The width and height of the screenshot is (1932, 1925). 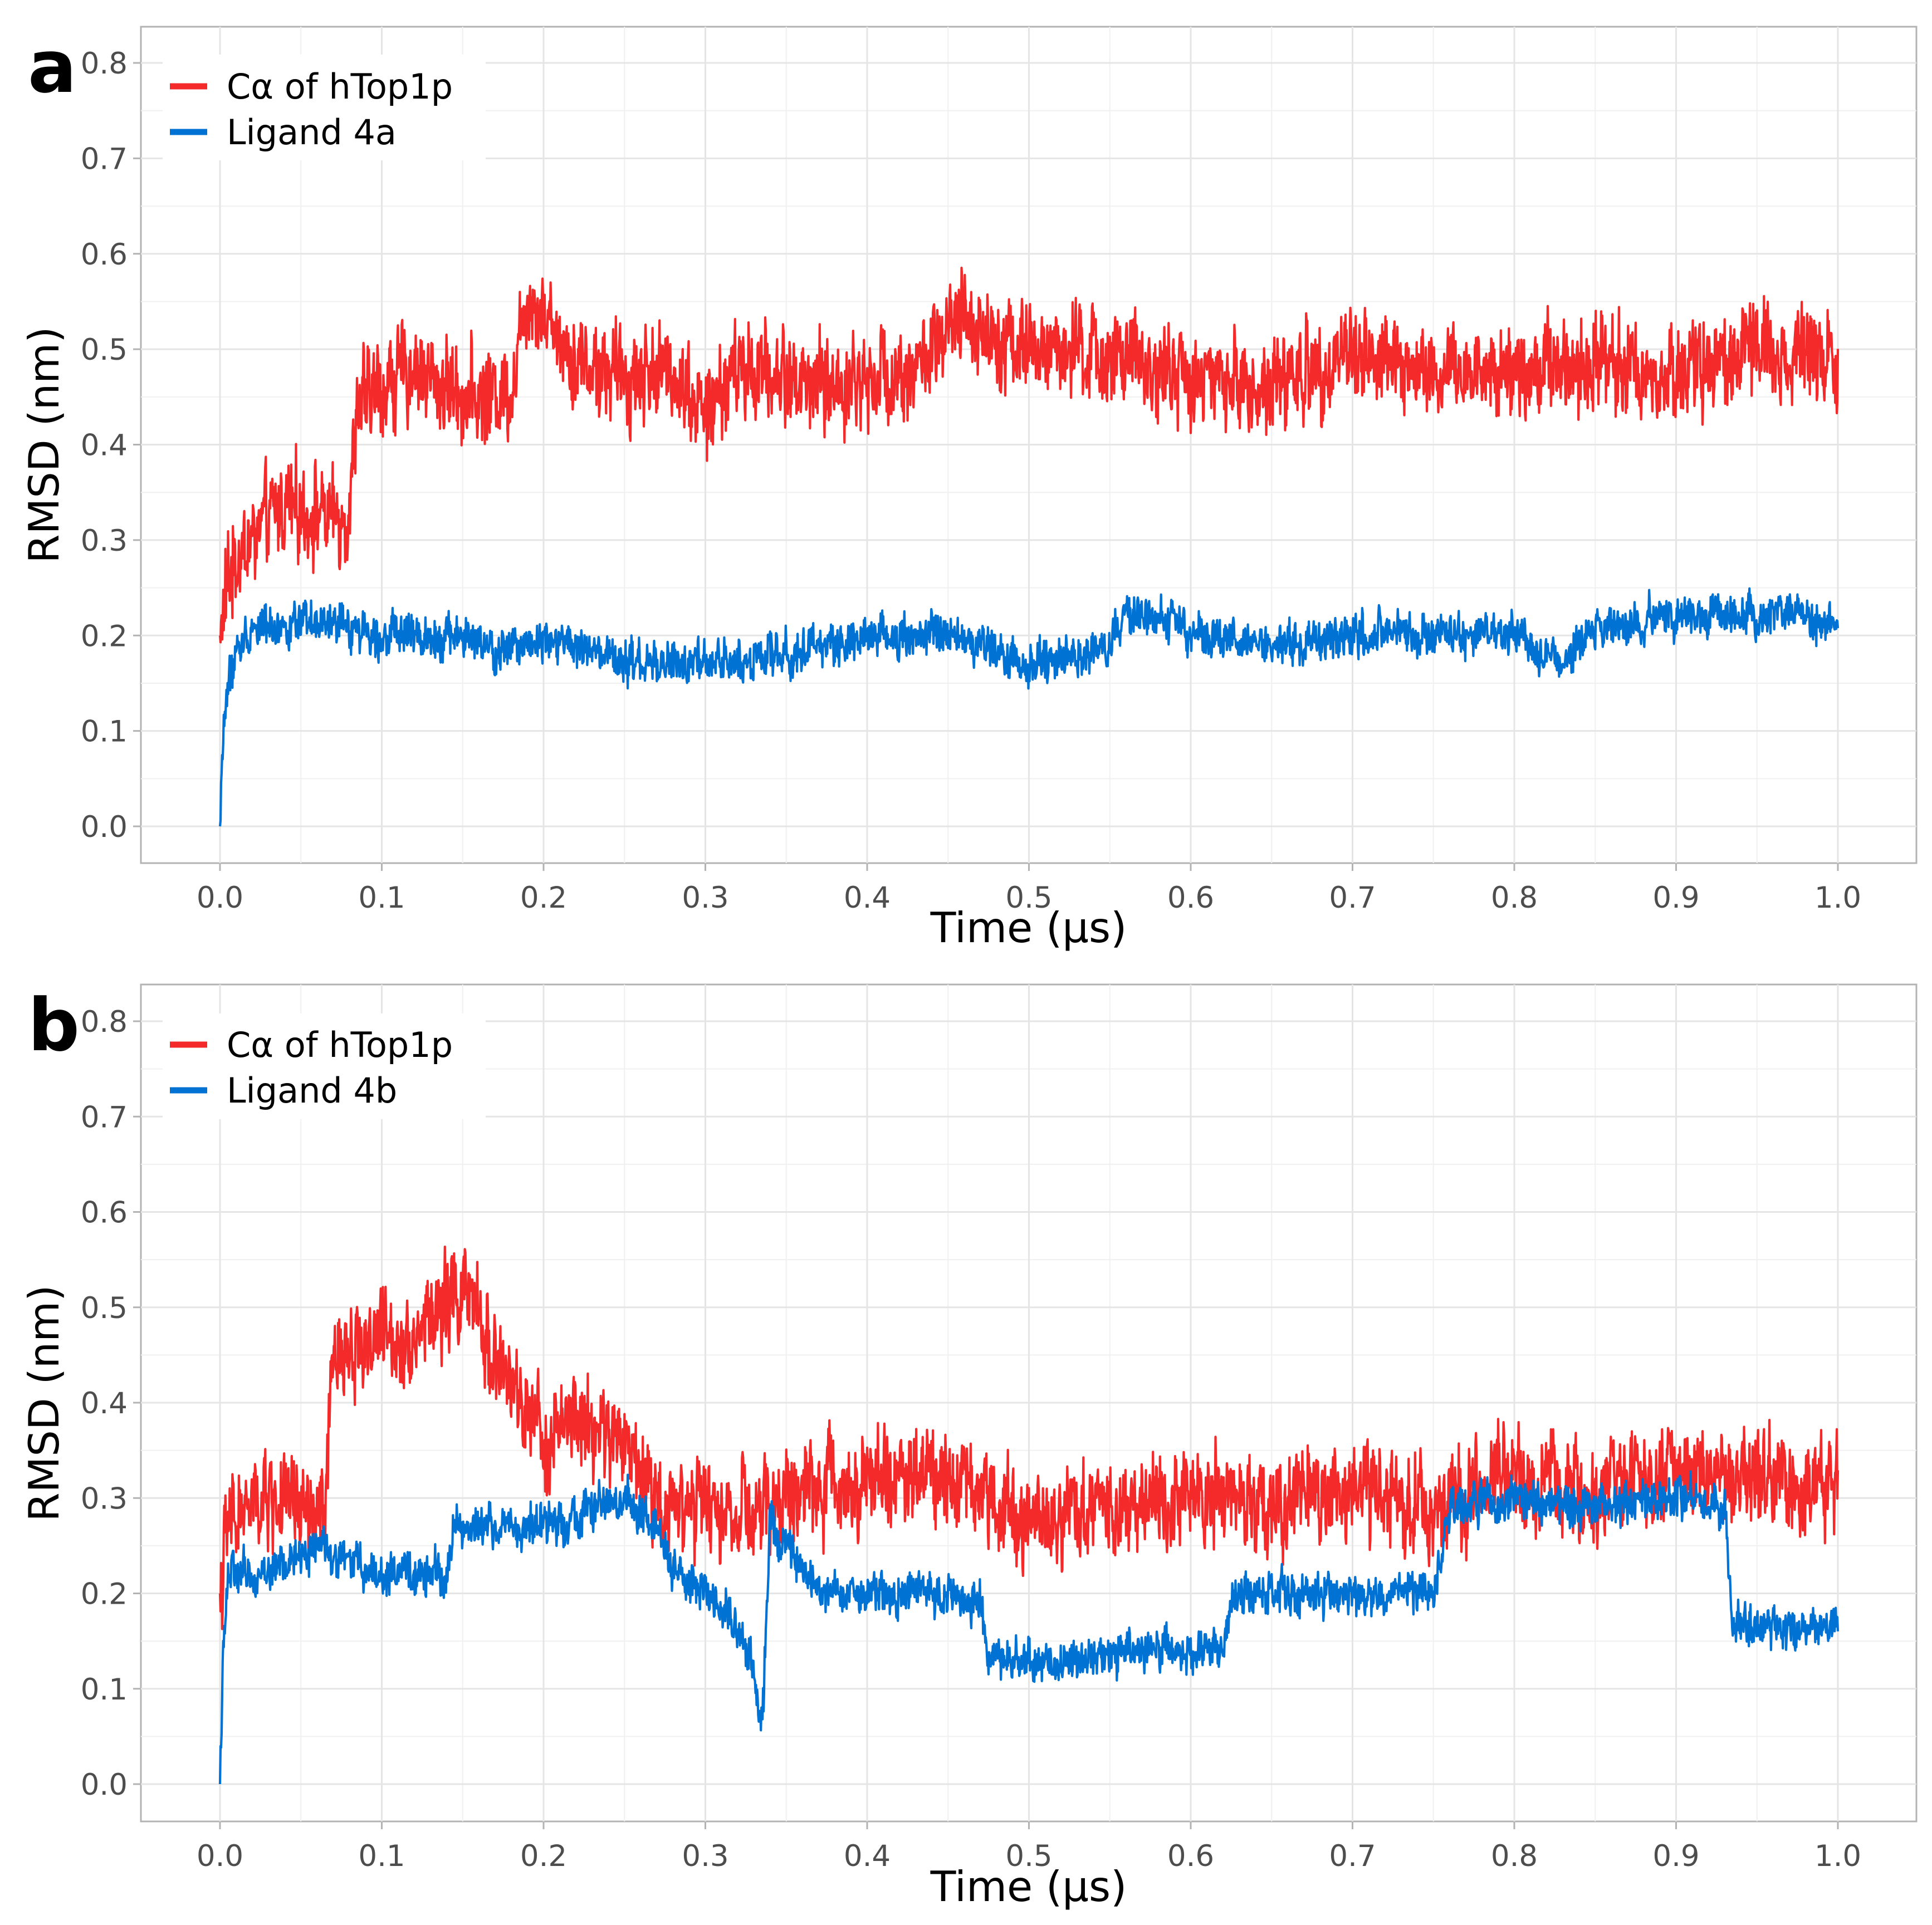 What do you see at coordinates (1028, 1887) in the screenshot?
I see `panel-b-xlabel: Time (µs)` at bounding box center [1028, 1887].